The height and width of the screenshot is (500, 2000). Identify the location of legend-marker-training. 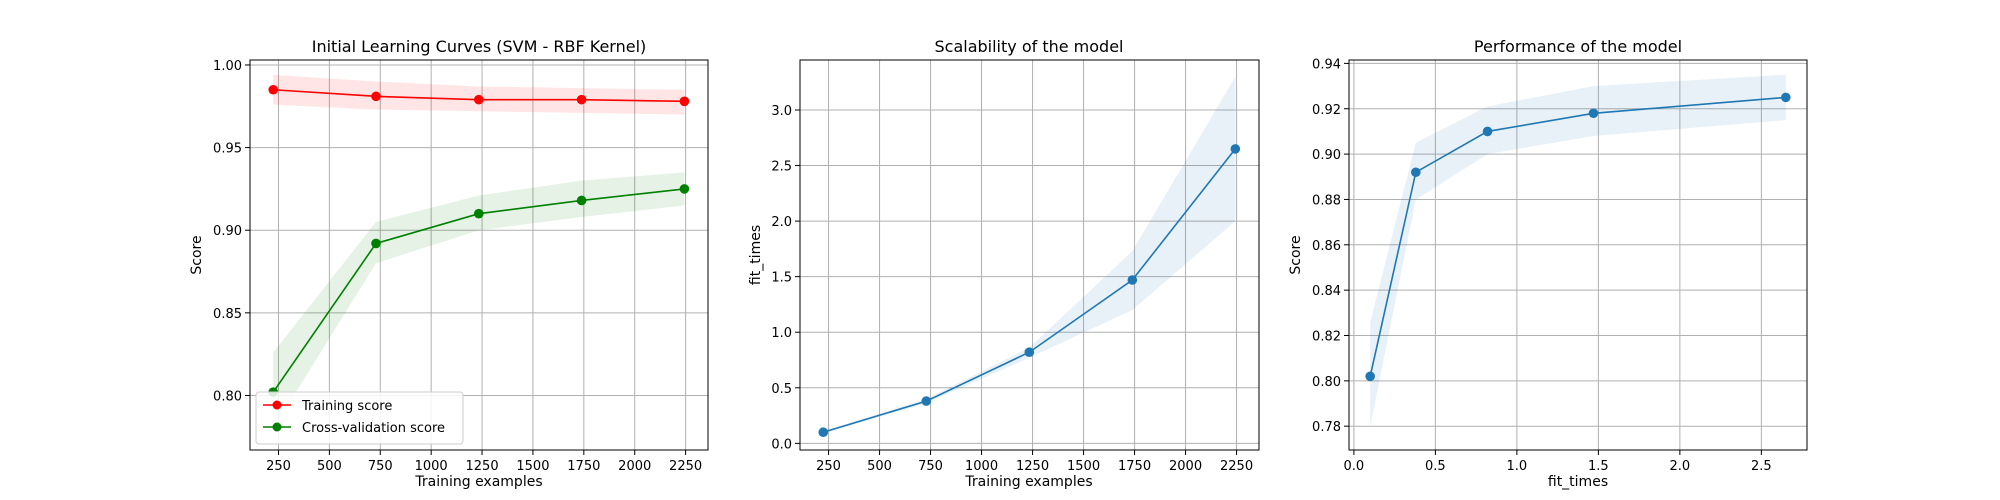
(277, 405).